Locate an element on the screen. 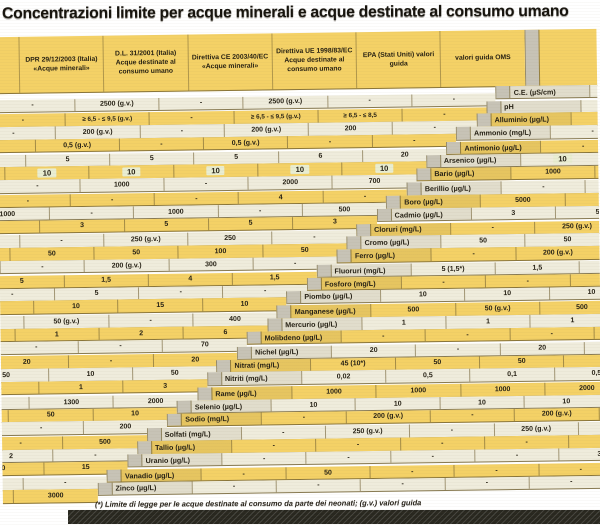 This screenshot has height=525, width=600. row-label: Cloruri (mg/L) is located at coordinates (410, 229).